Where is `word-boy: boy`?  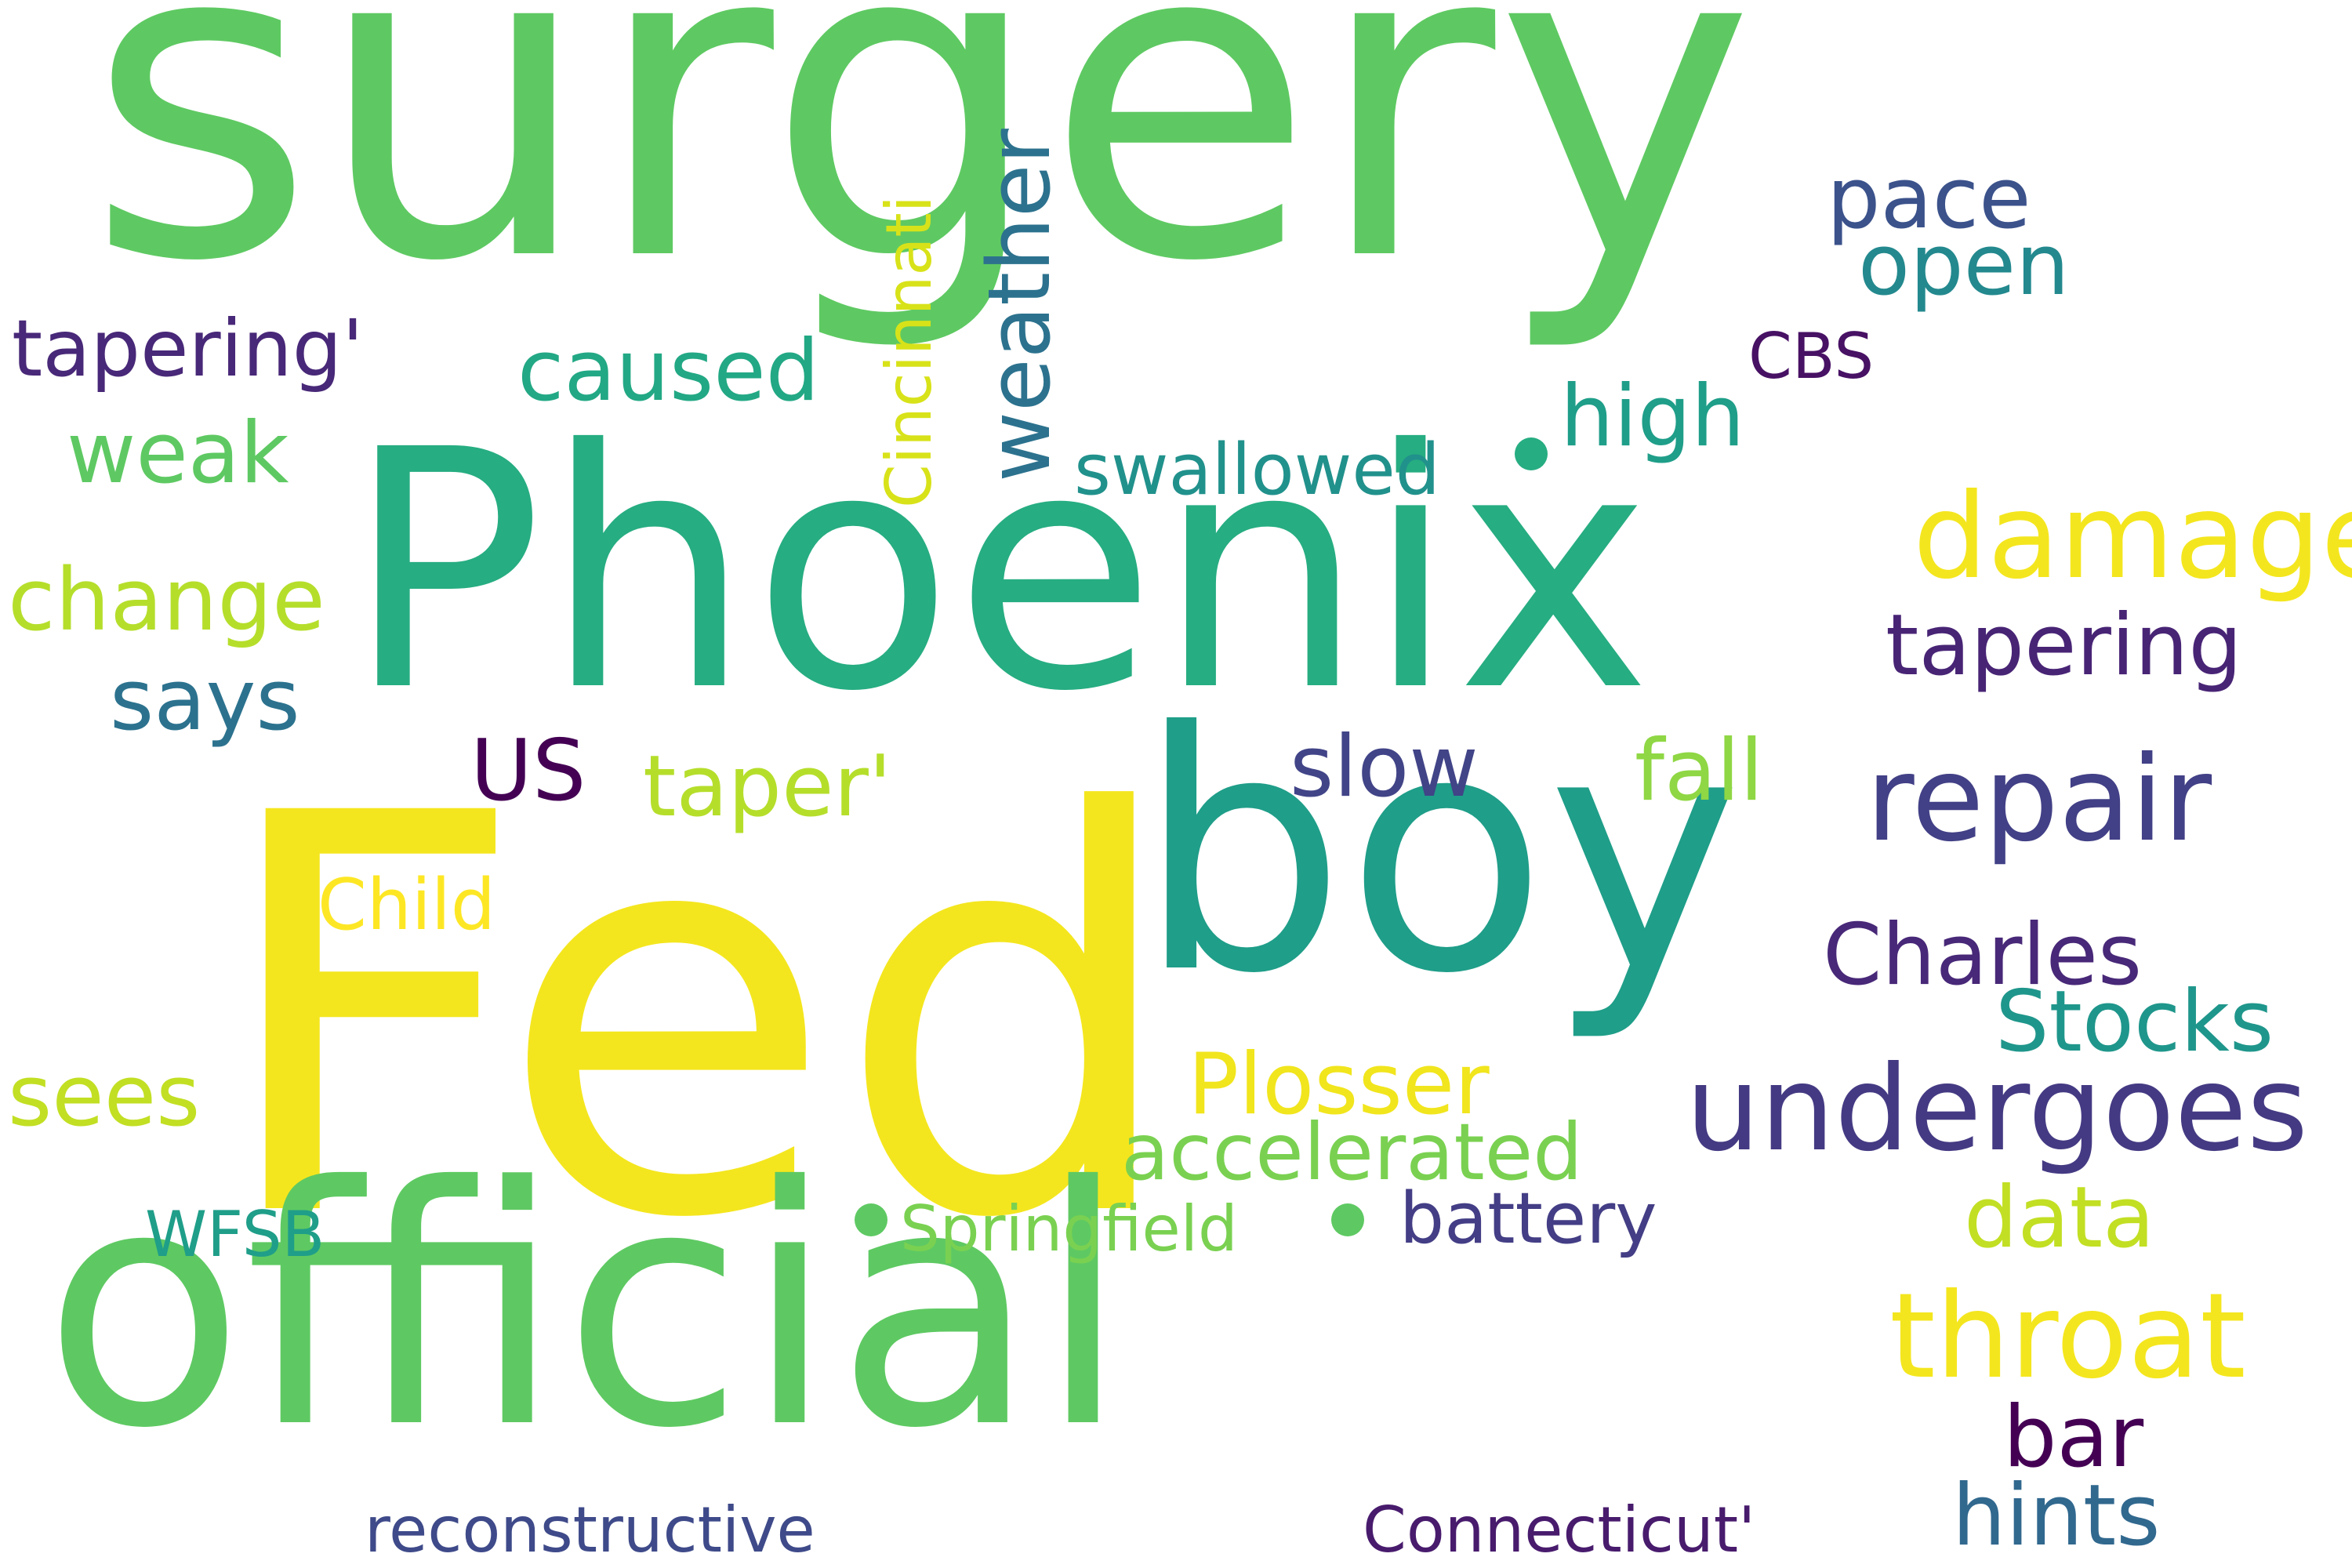
word-boy: boy is located at coordinates (1440, 854).